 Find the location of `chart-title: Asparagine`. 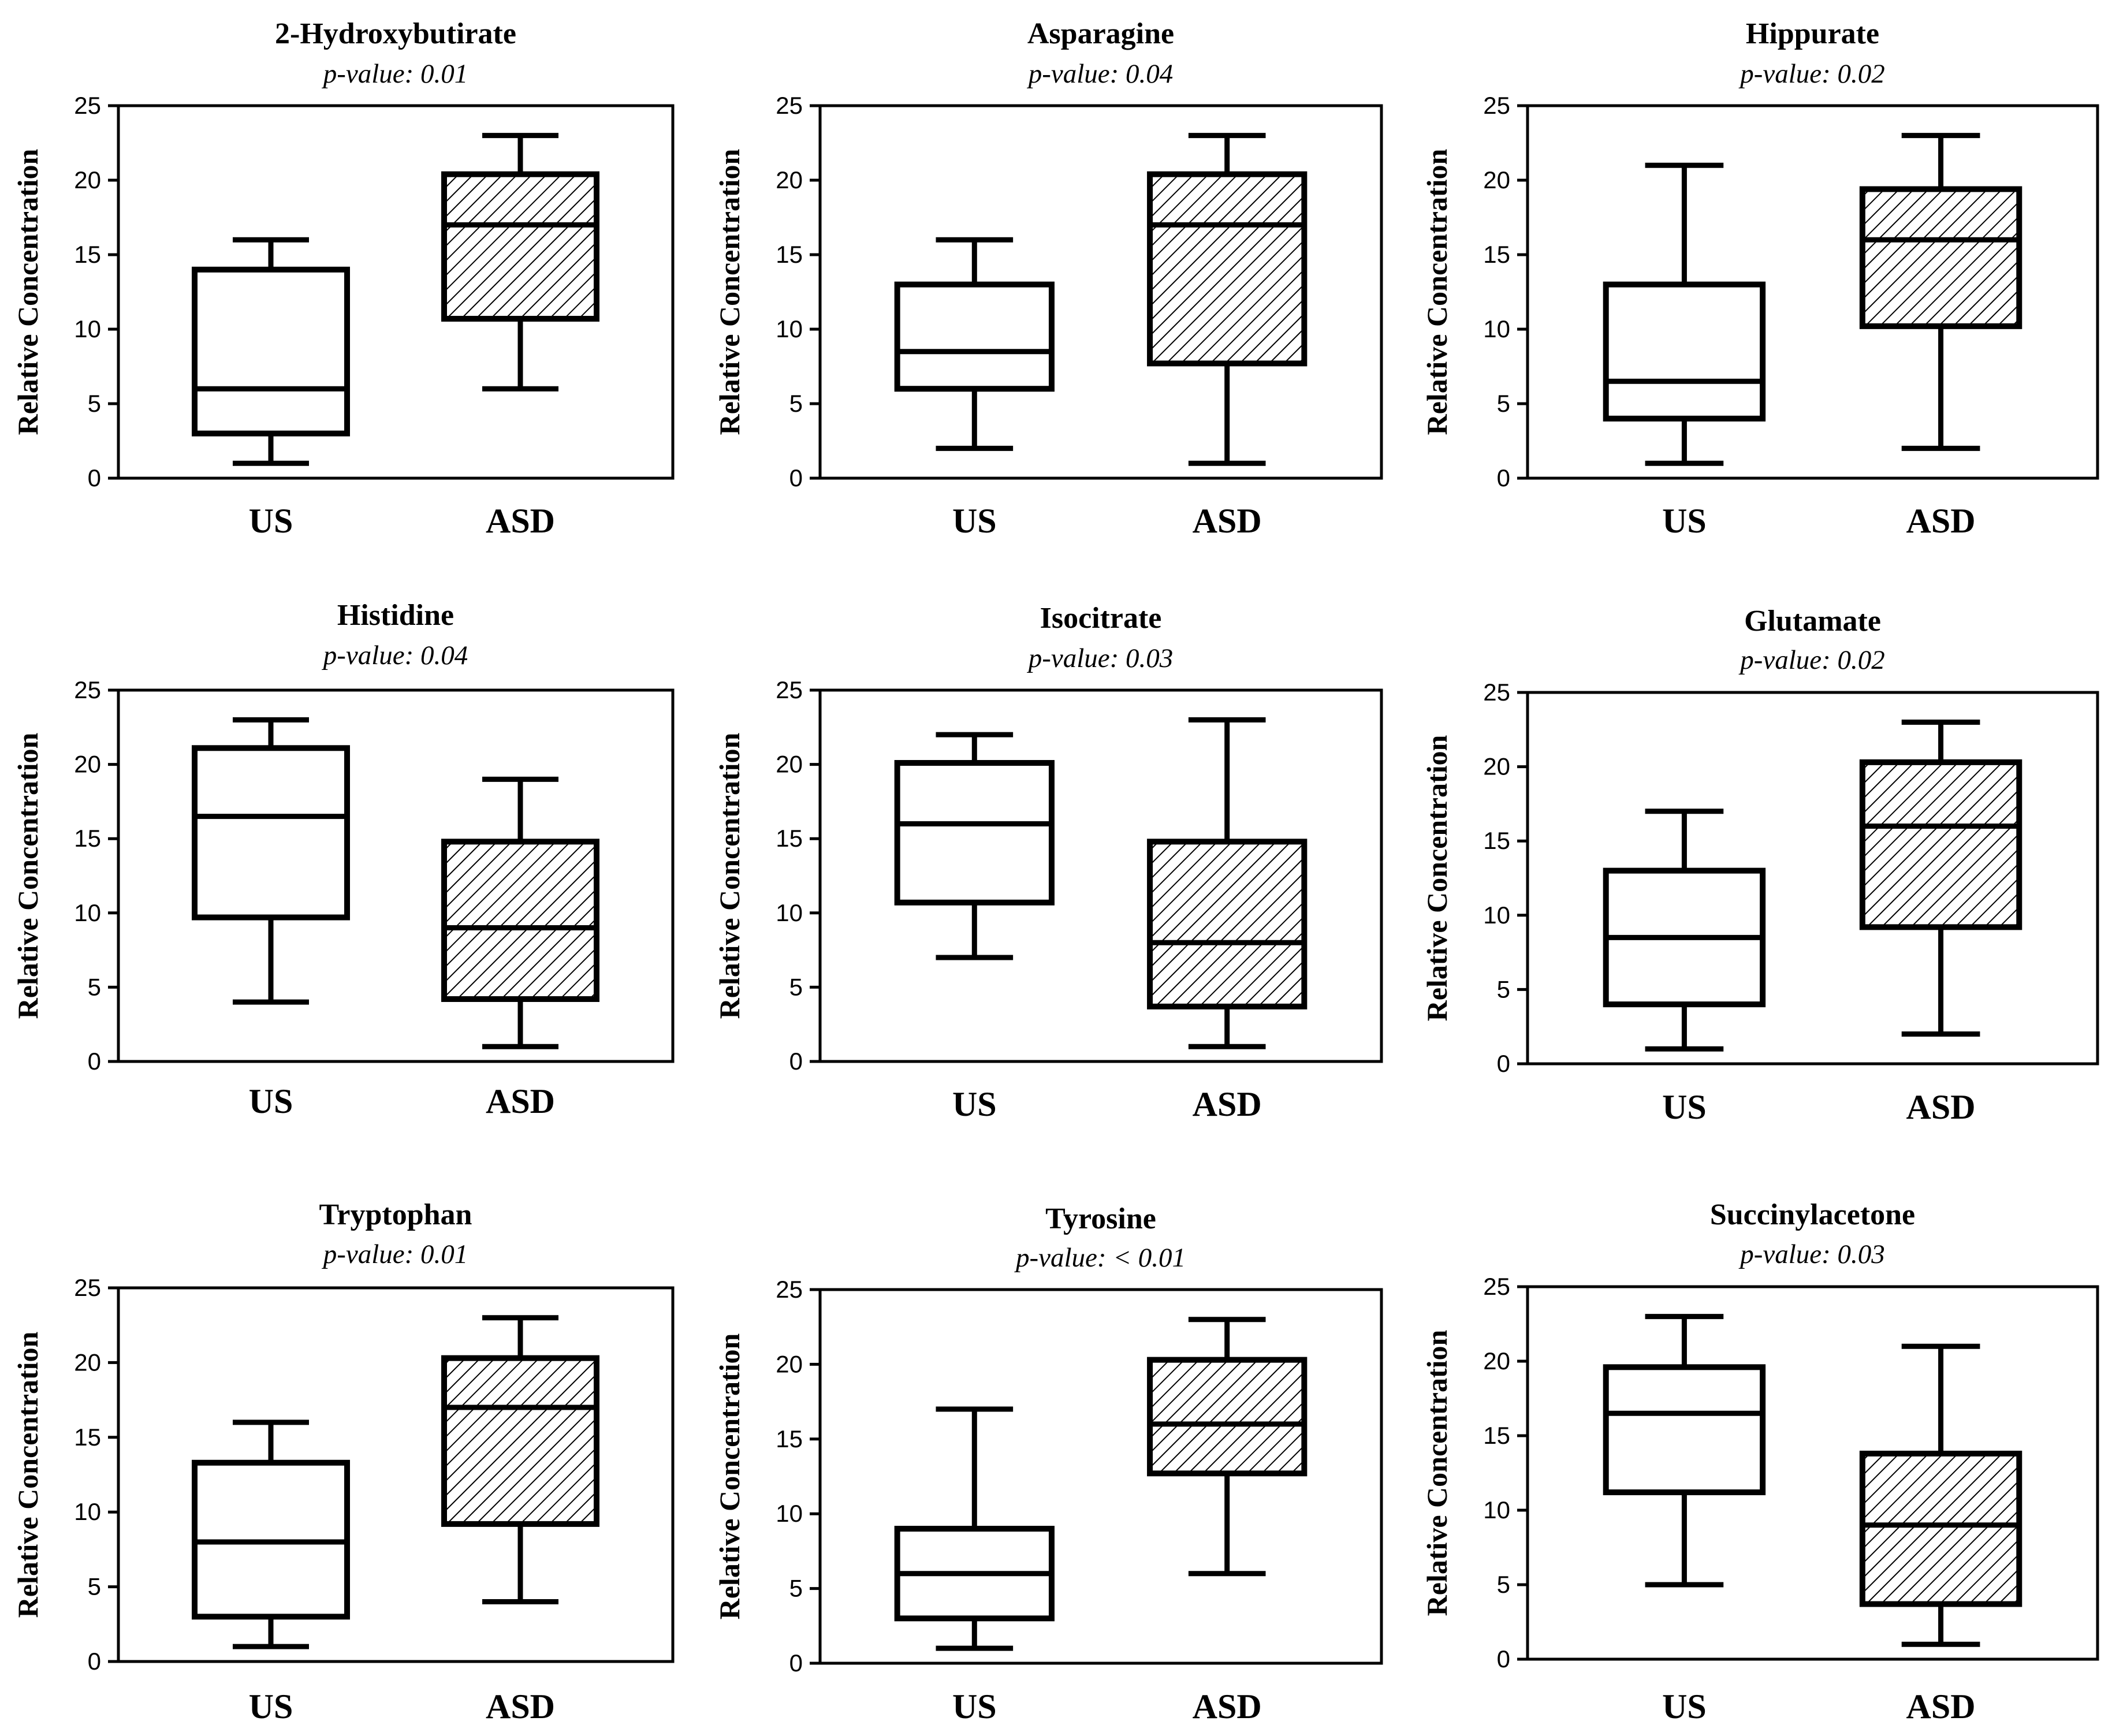

chart-title: Asparagine is located at coordinates (1100, 34).